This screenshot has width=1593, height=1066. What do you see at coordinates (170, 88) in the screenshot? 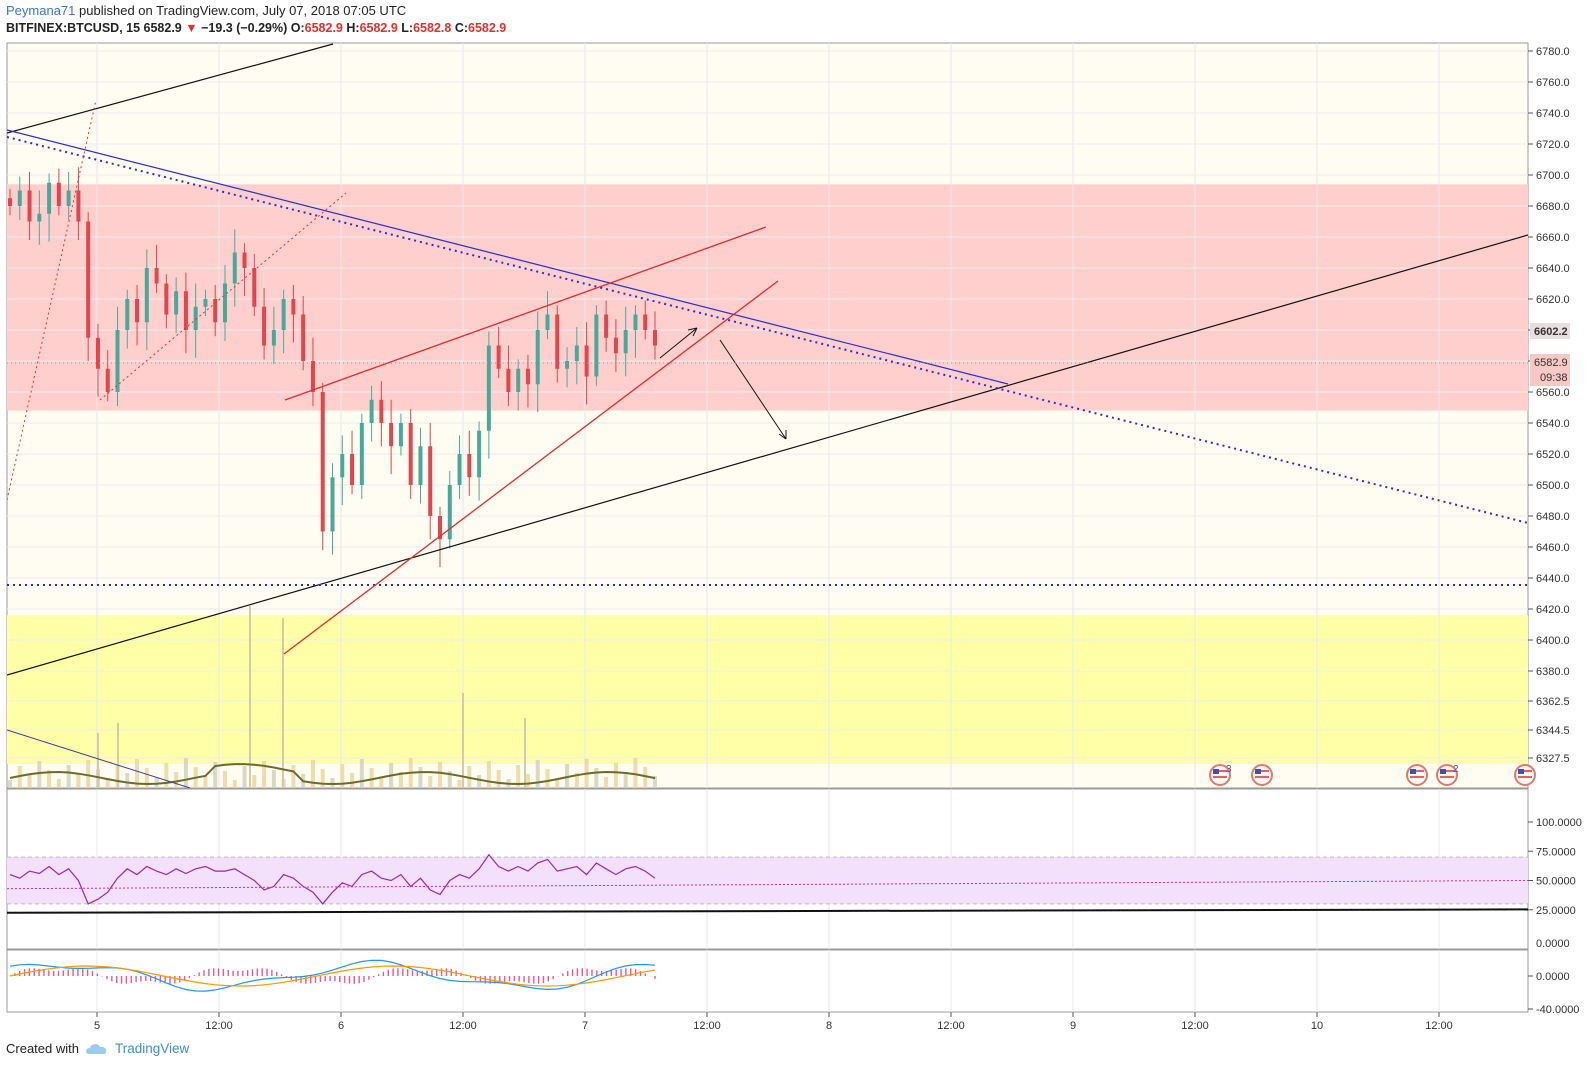
I see `black-trendline-upper` at bounding box center [170, 88].